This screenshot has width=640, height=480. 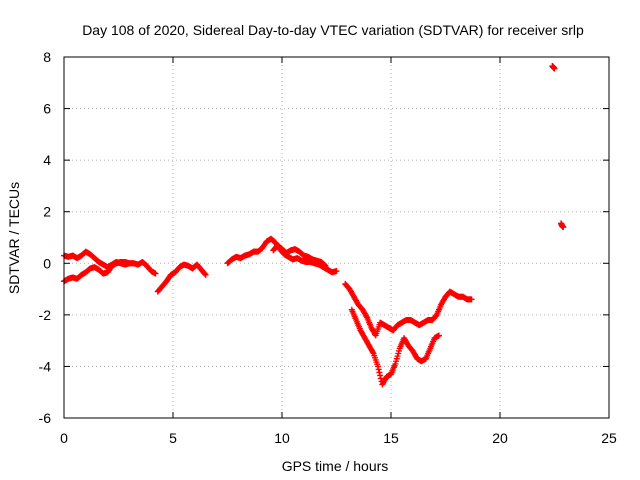 What do you see at coordinates (609, 438) in the screenshot?
I see `x-tick-label: 25` at bounding box center [609, 438].